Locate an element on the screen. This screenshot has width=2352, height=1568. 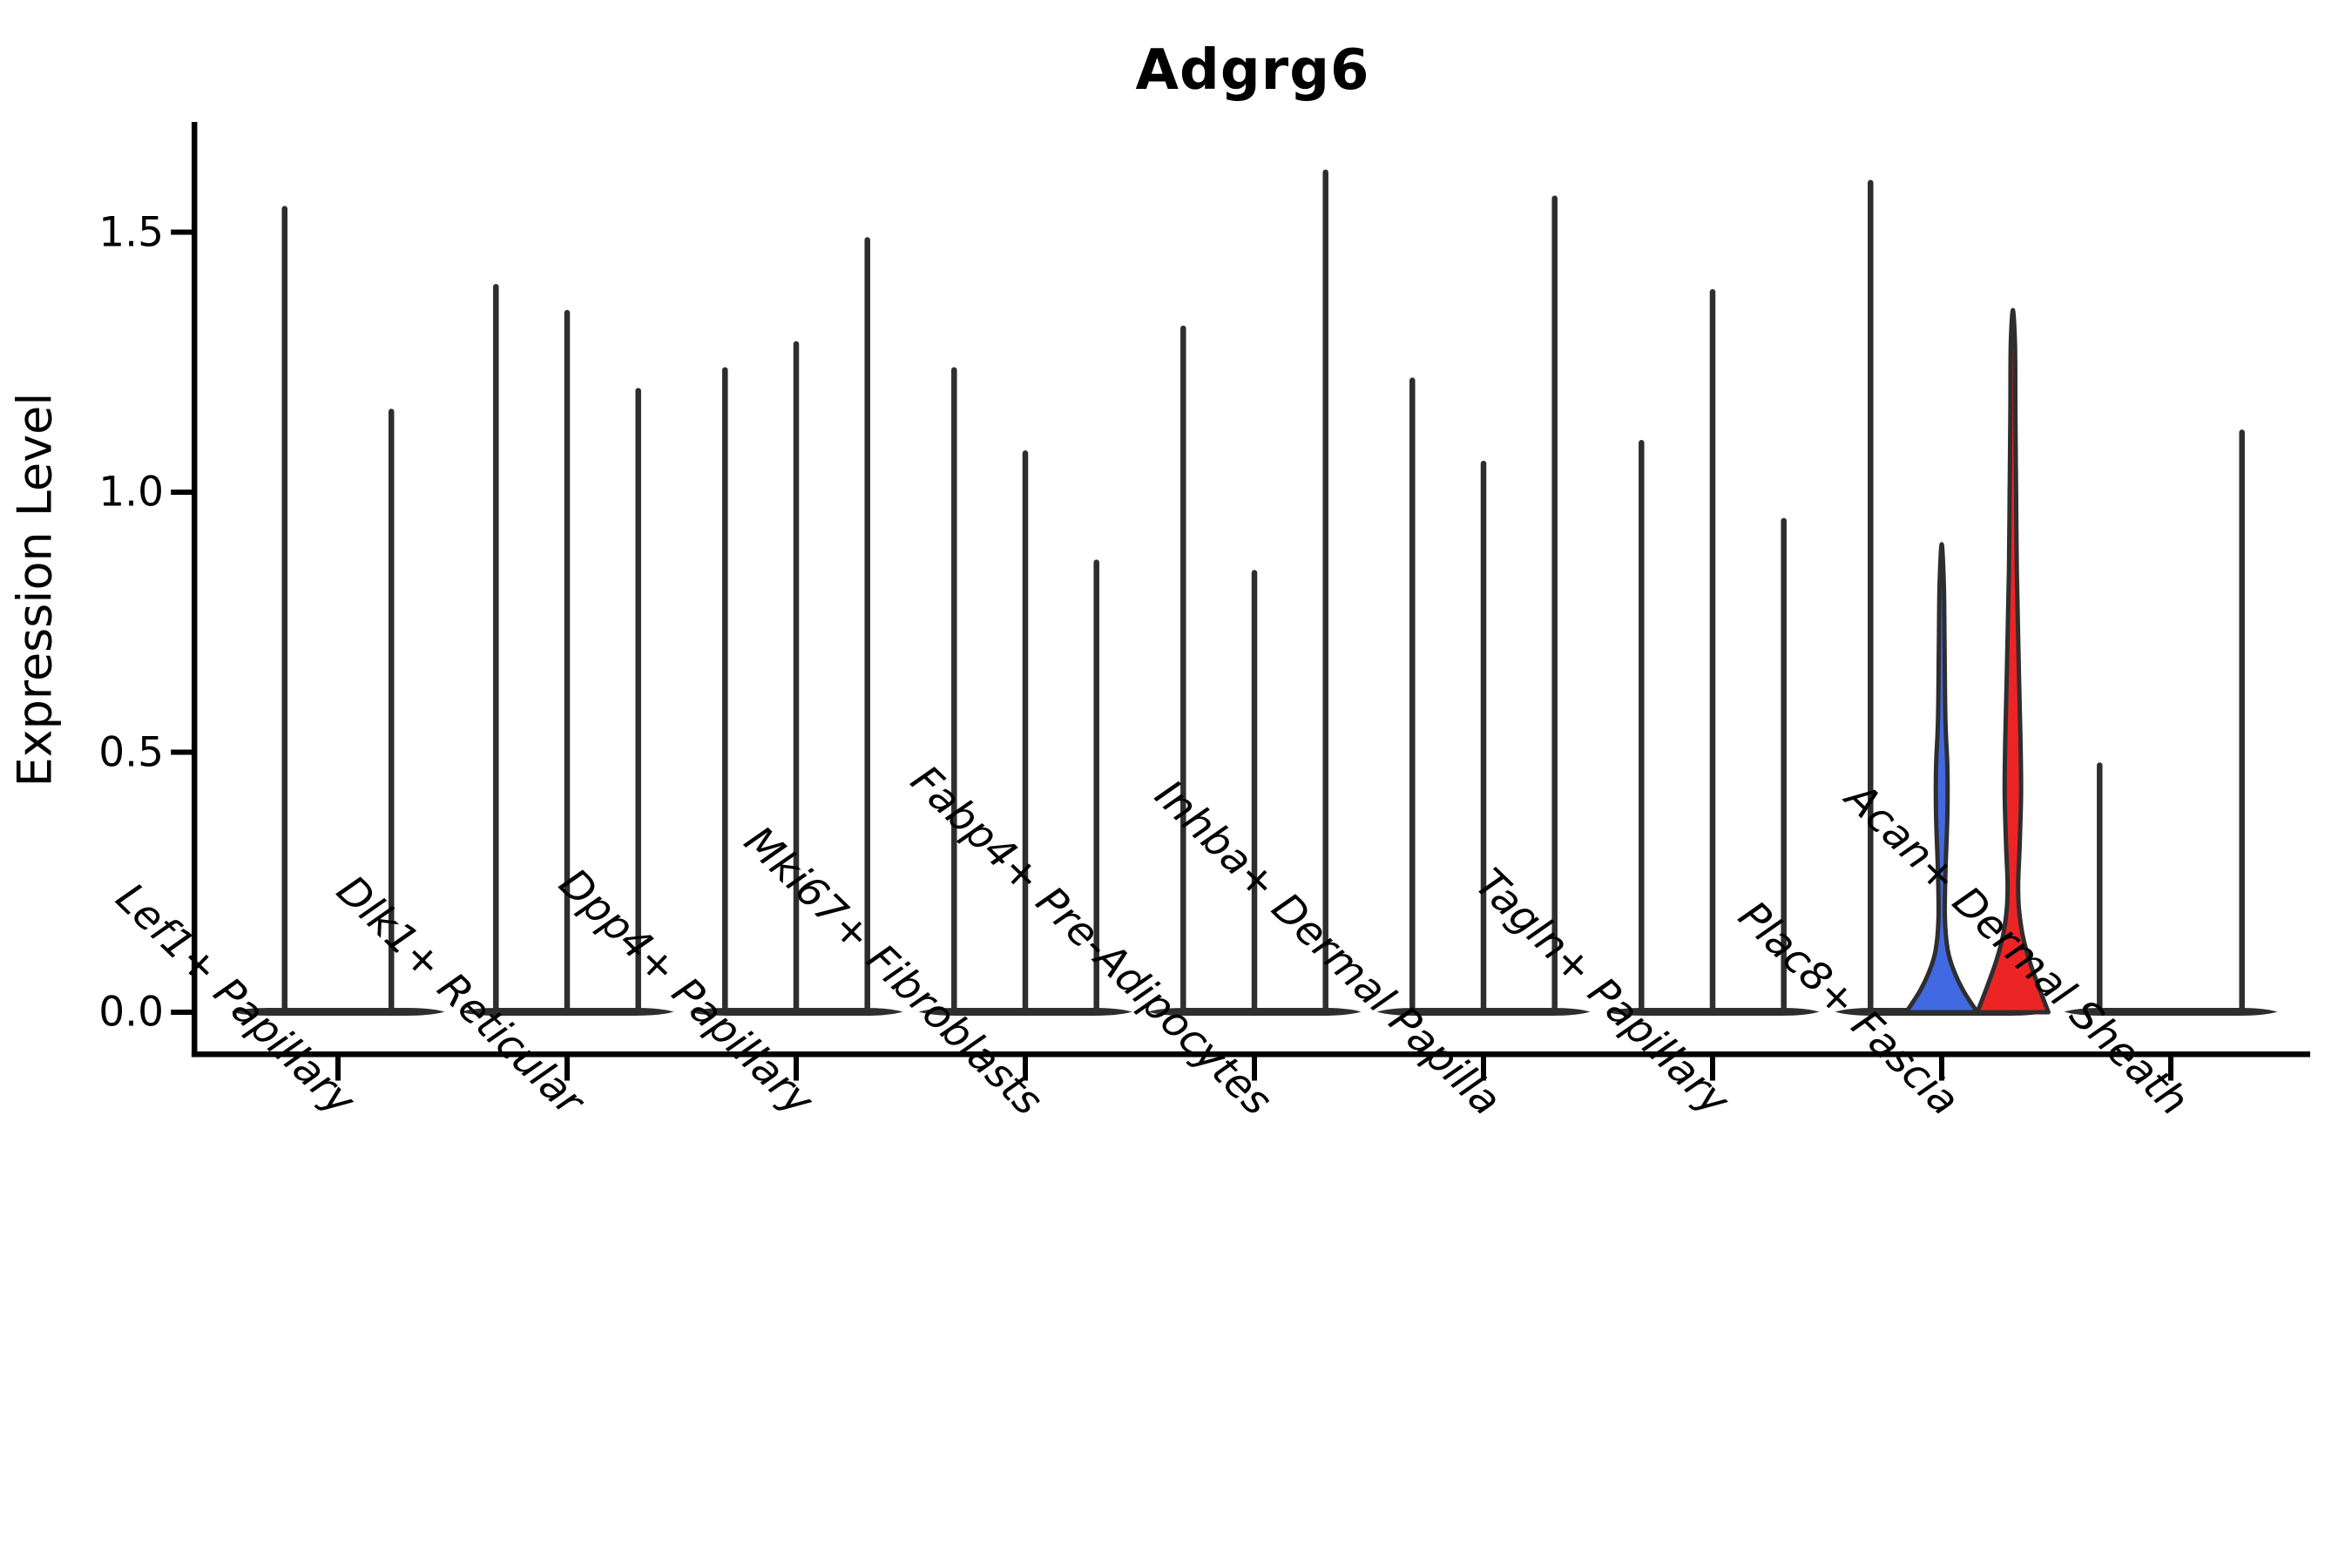
y-axis-label: Expression Level is located at coordinates (35, 589).